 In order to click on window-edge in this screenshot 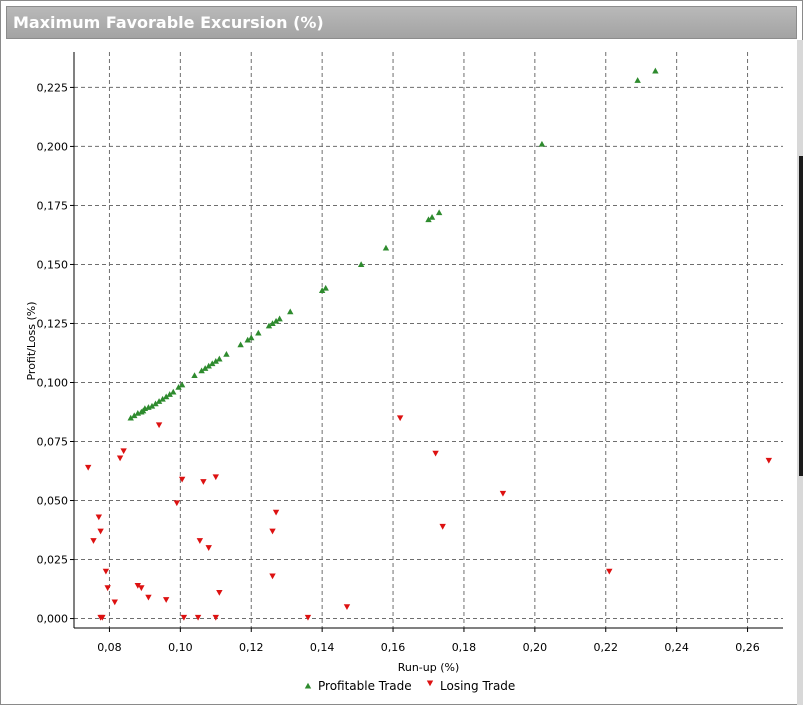, I will do `click(800, 372)`.